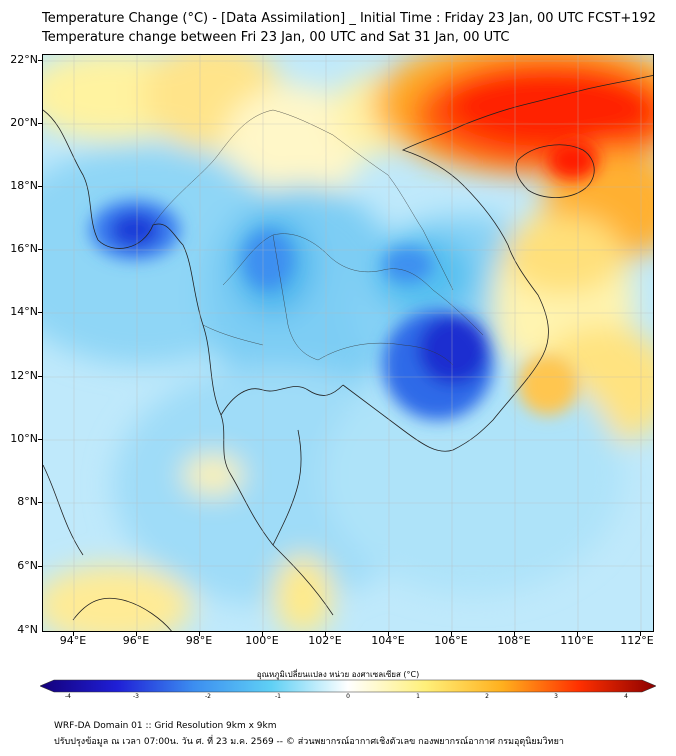  I want to click on colorbar-tick: 0, so click(348, 696).